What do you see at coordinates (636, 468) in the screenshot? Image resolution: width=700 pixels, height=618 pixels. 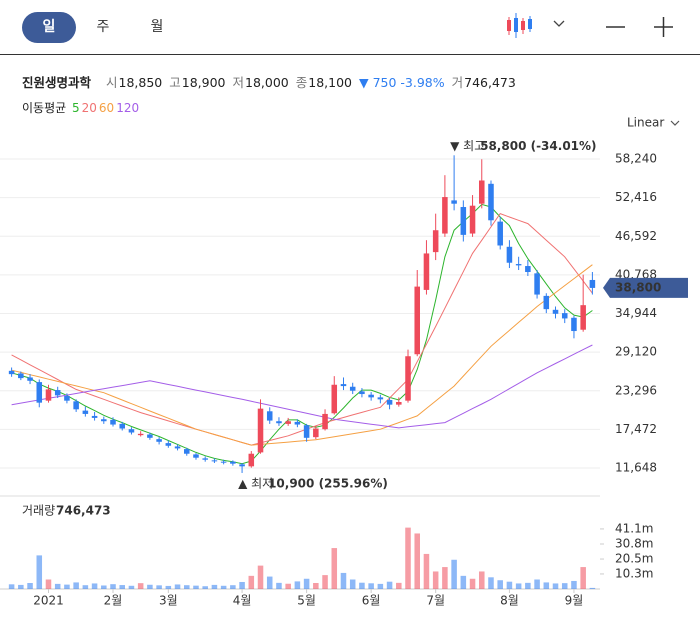 I see `y-tick-label: 11,648` at bounding box center [636, 468].